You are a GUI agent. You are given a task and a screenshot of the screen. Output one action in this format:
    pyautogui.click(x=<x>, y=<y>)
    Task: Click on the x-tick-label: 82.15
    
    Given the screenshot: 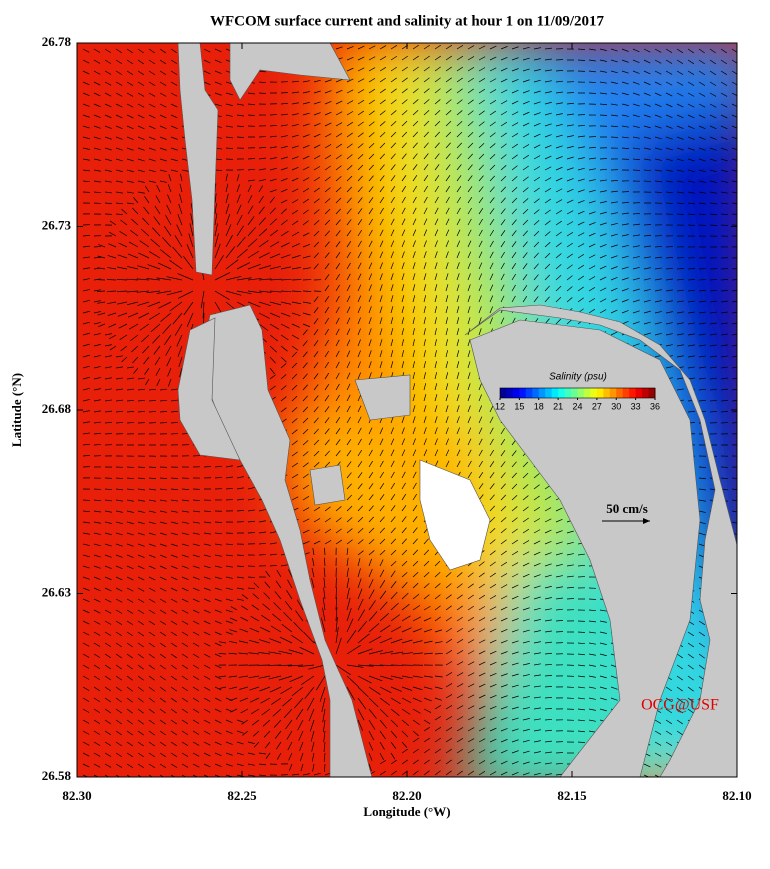 What is the action you would take?
    pyautogui.click(x=572, y=795)
    